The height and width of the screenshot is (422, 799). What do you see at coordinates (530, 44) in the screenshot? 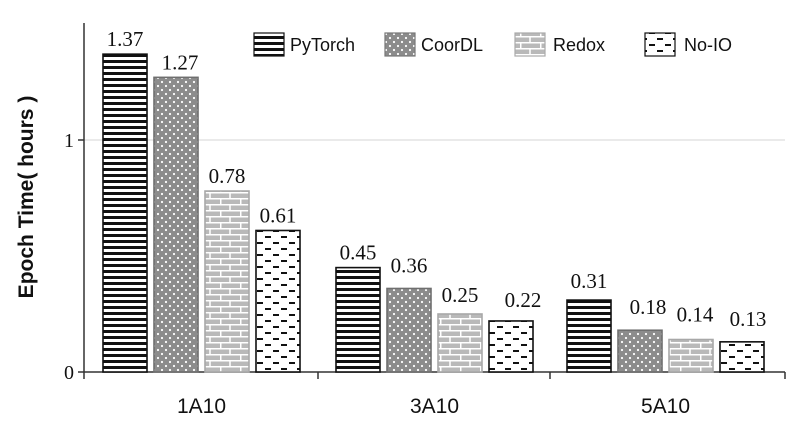
I see `legend-swatch-redox` at bounding box center [530, 44].